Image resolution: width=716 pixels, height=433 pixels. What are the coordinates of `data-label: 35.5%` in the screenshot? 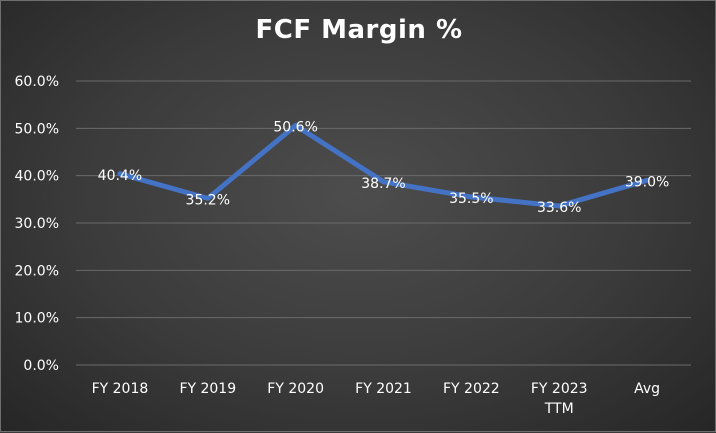 It's located at (471, 199).